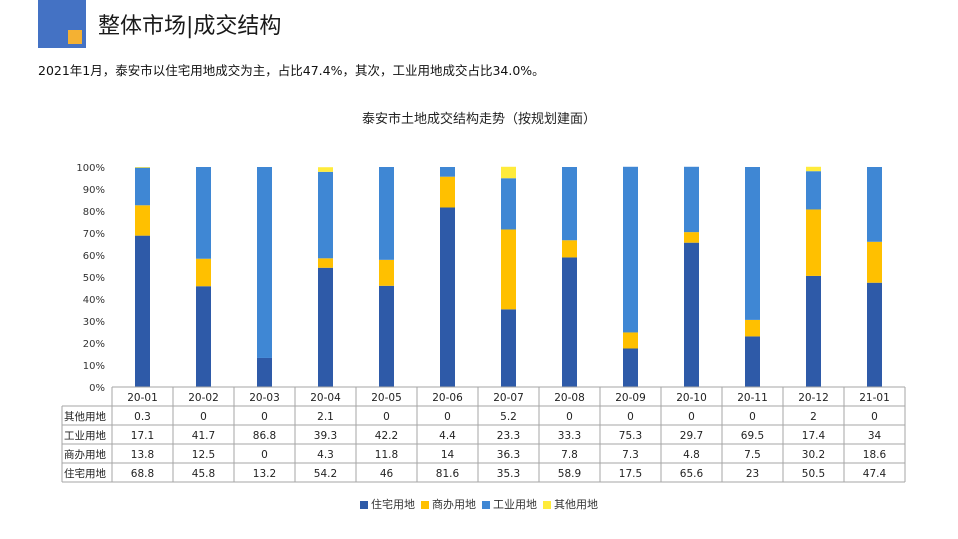 This screenshot has width=958, height=539. What do you see at coordinates (630, 436) in the screenshot?
I see `table-cell: 75.3` at bounding box center [630, 436].